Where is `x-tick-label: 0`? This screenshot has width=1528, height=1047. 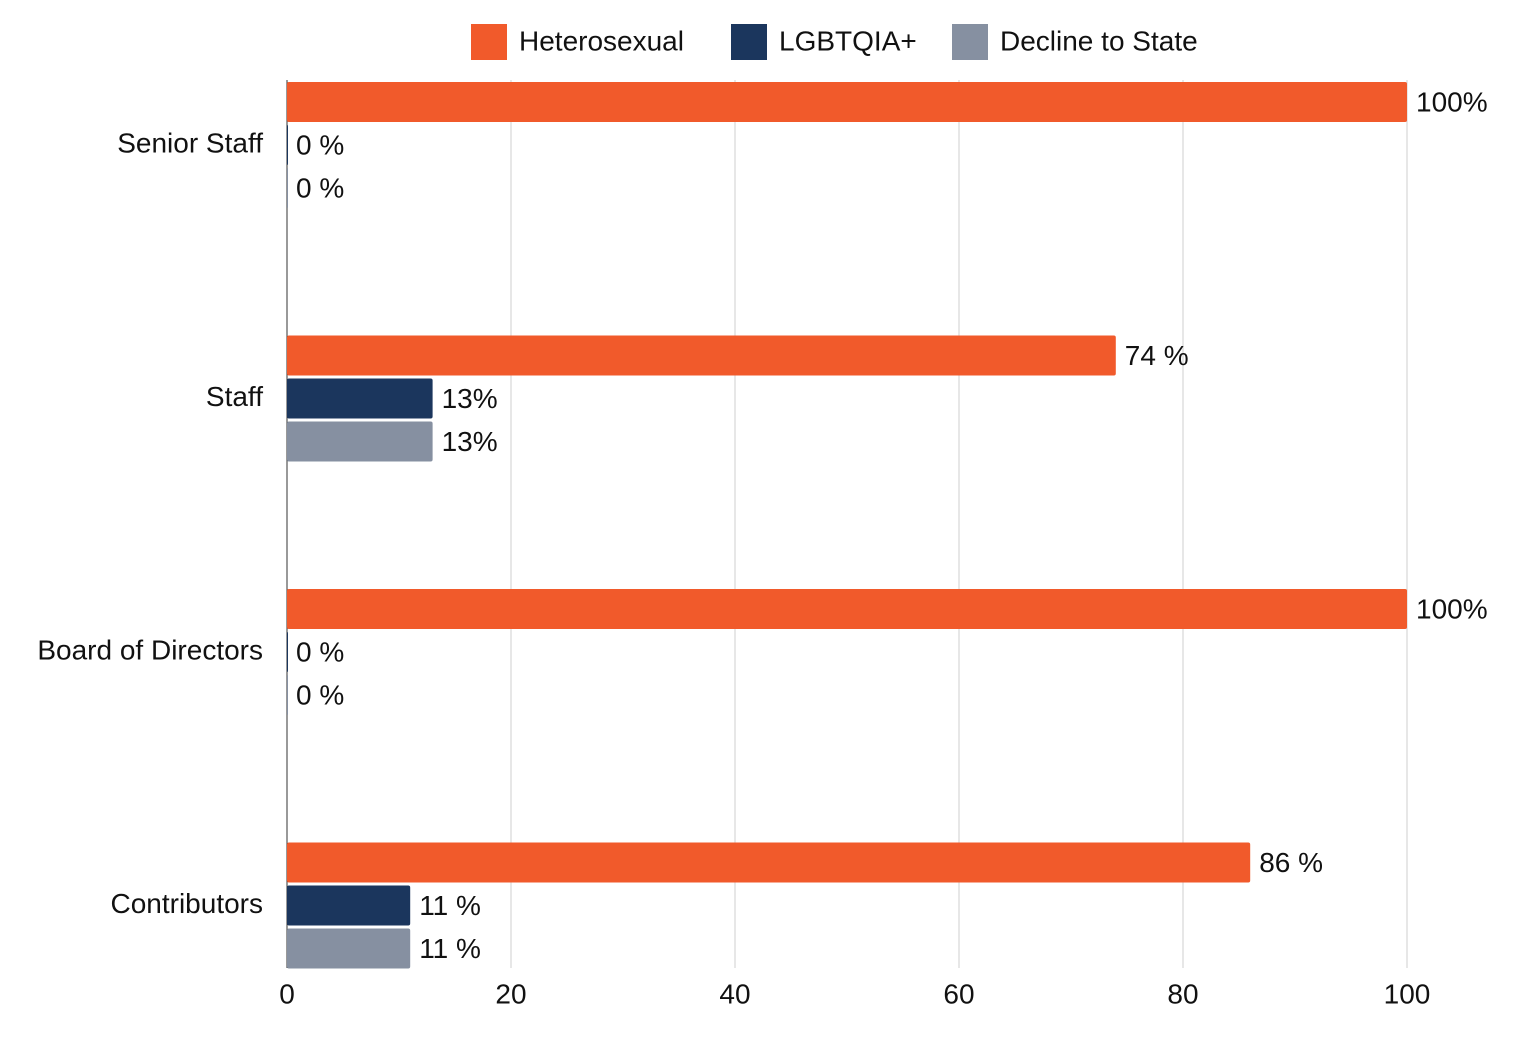
x-tick-label: 0 is located at coordinates (287, 993).